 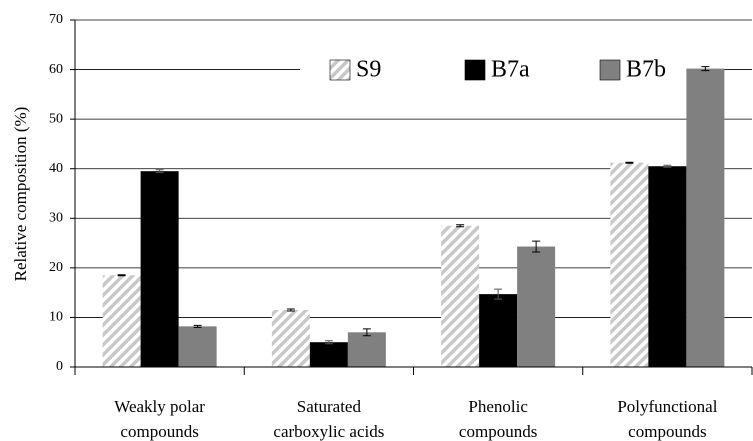 I want to click on y-tick-label: 0, so click(x=59, y=366).